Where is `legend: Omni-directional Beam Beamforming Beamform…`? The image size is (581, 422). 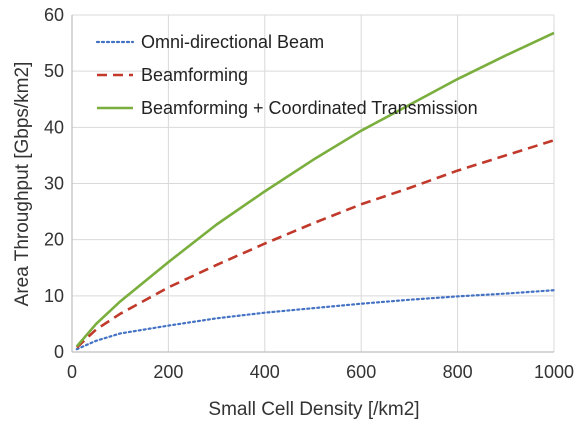 legend: Omni-directional Beam Beamforming Beamform… is located at coordinates (286, 75).